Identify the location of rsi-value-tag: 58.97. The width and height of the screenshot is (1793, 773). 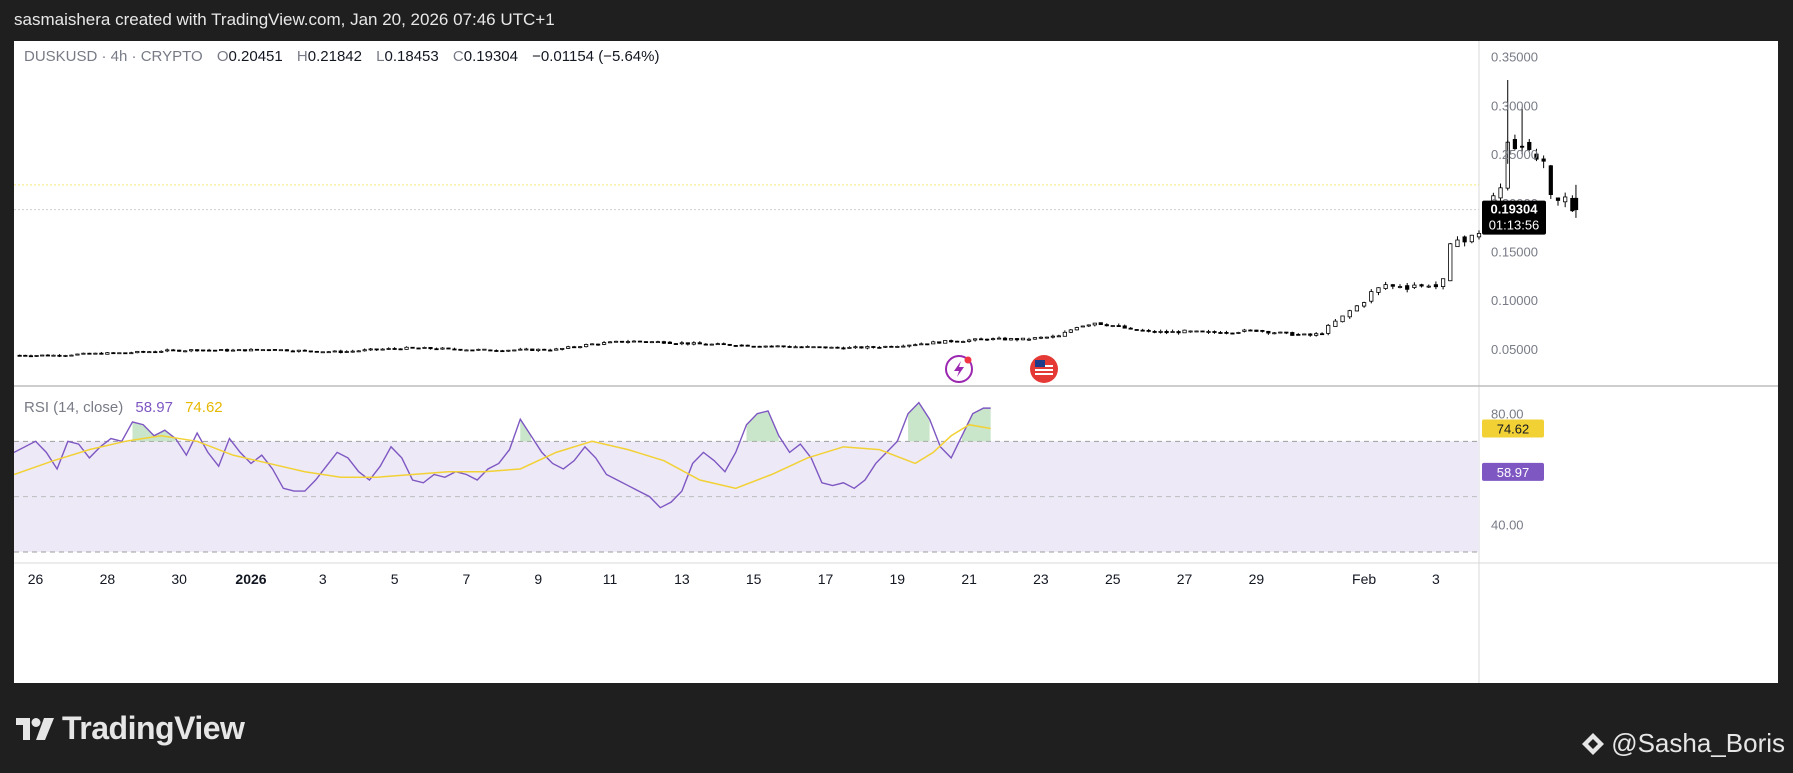
(1513, 471).